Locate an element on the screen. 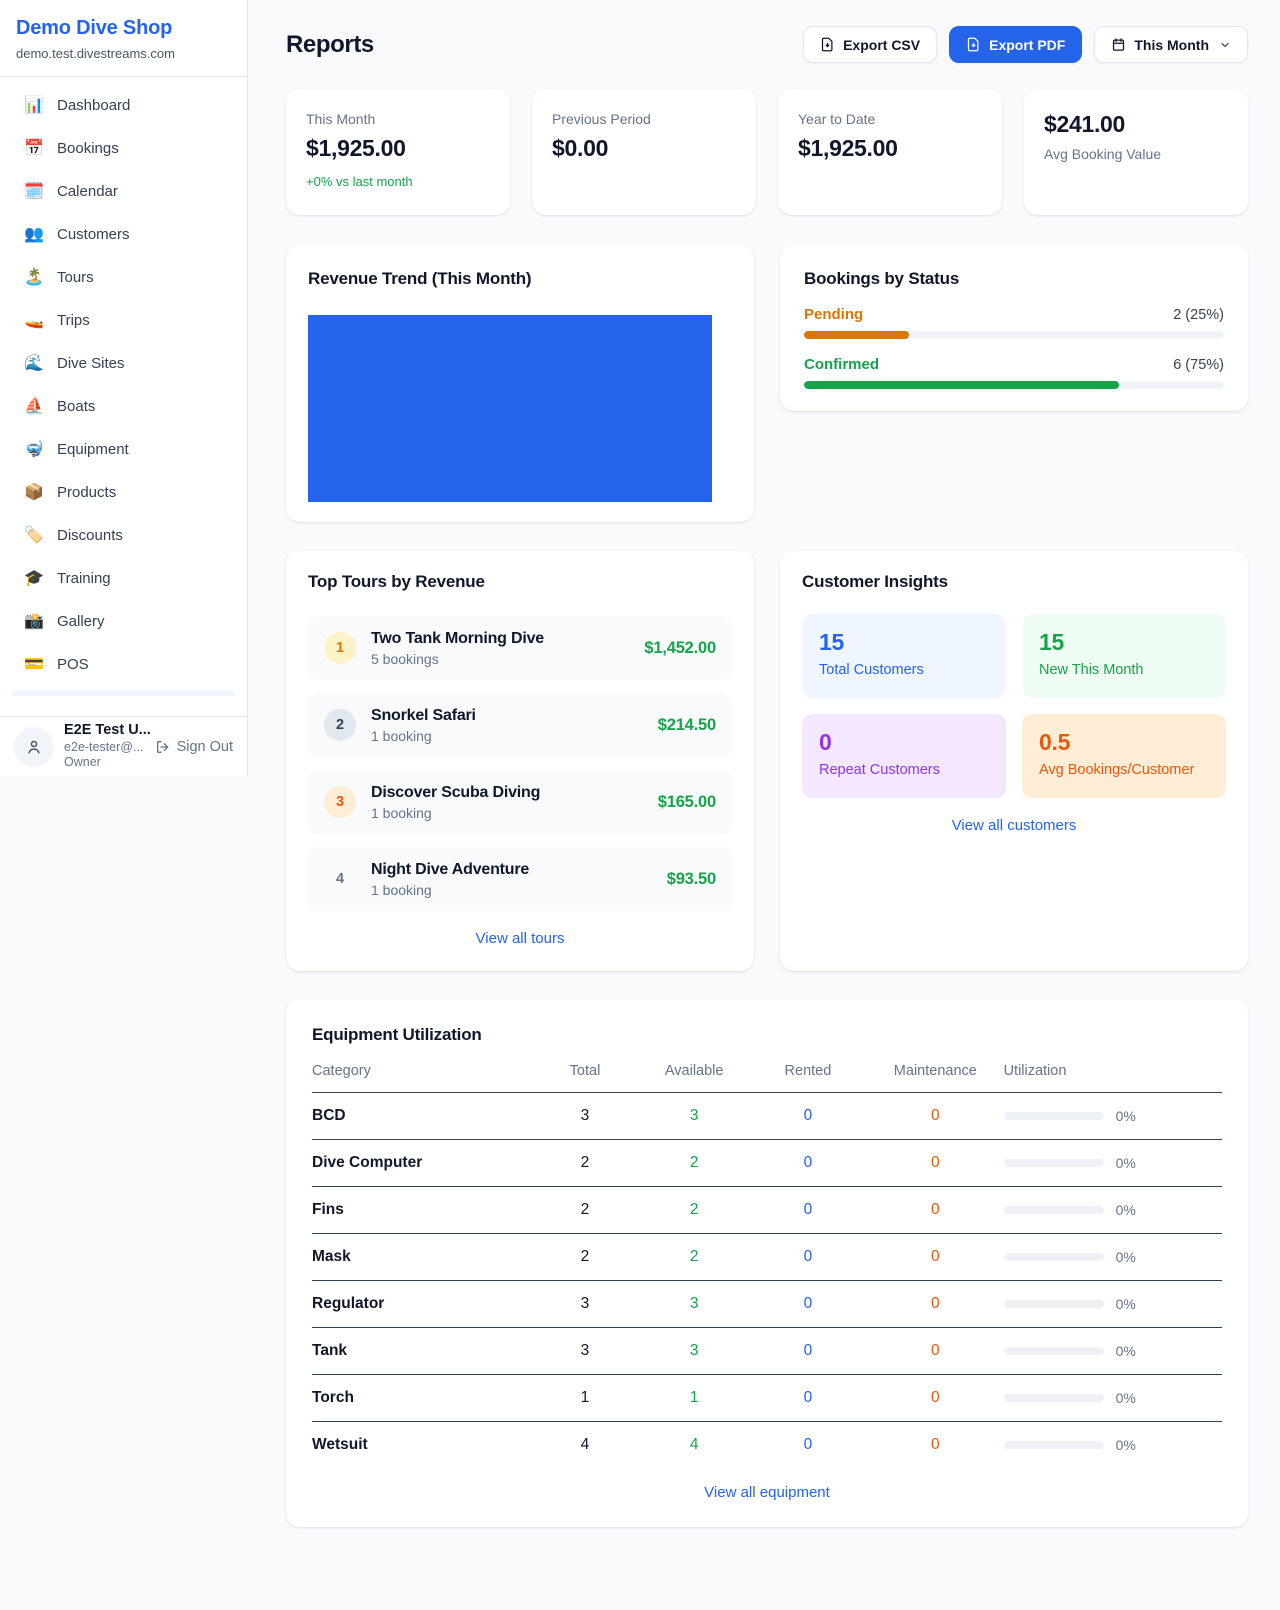  sign-out-button: Sign Out is located at coordinates (194, 747).